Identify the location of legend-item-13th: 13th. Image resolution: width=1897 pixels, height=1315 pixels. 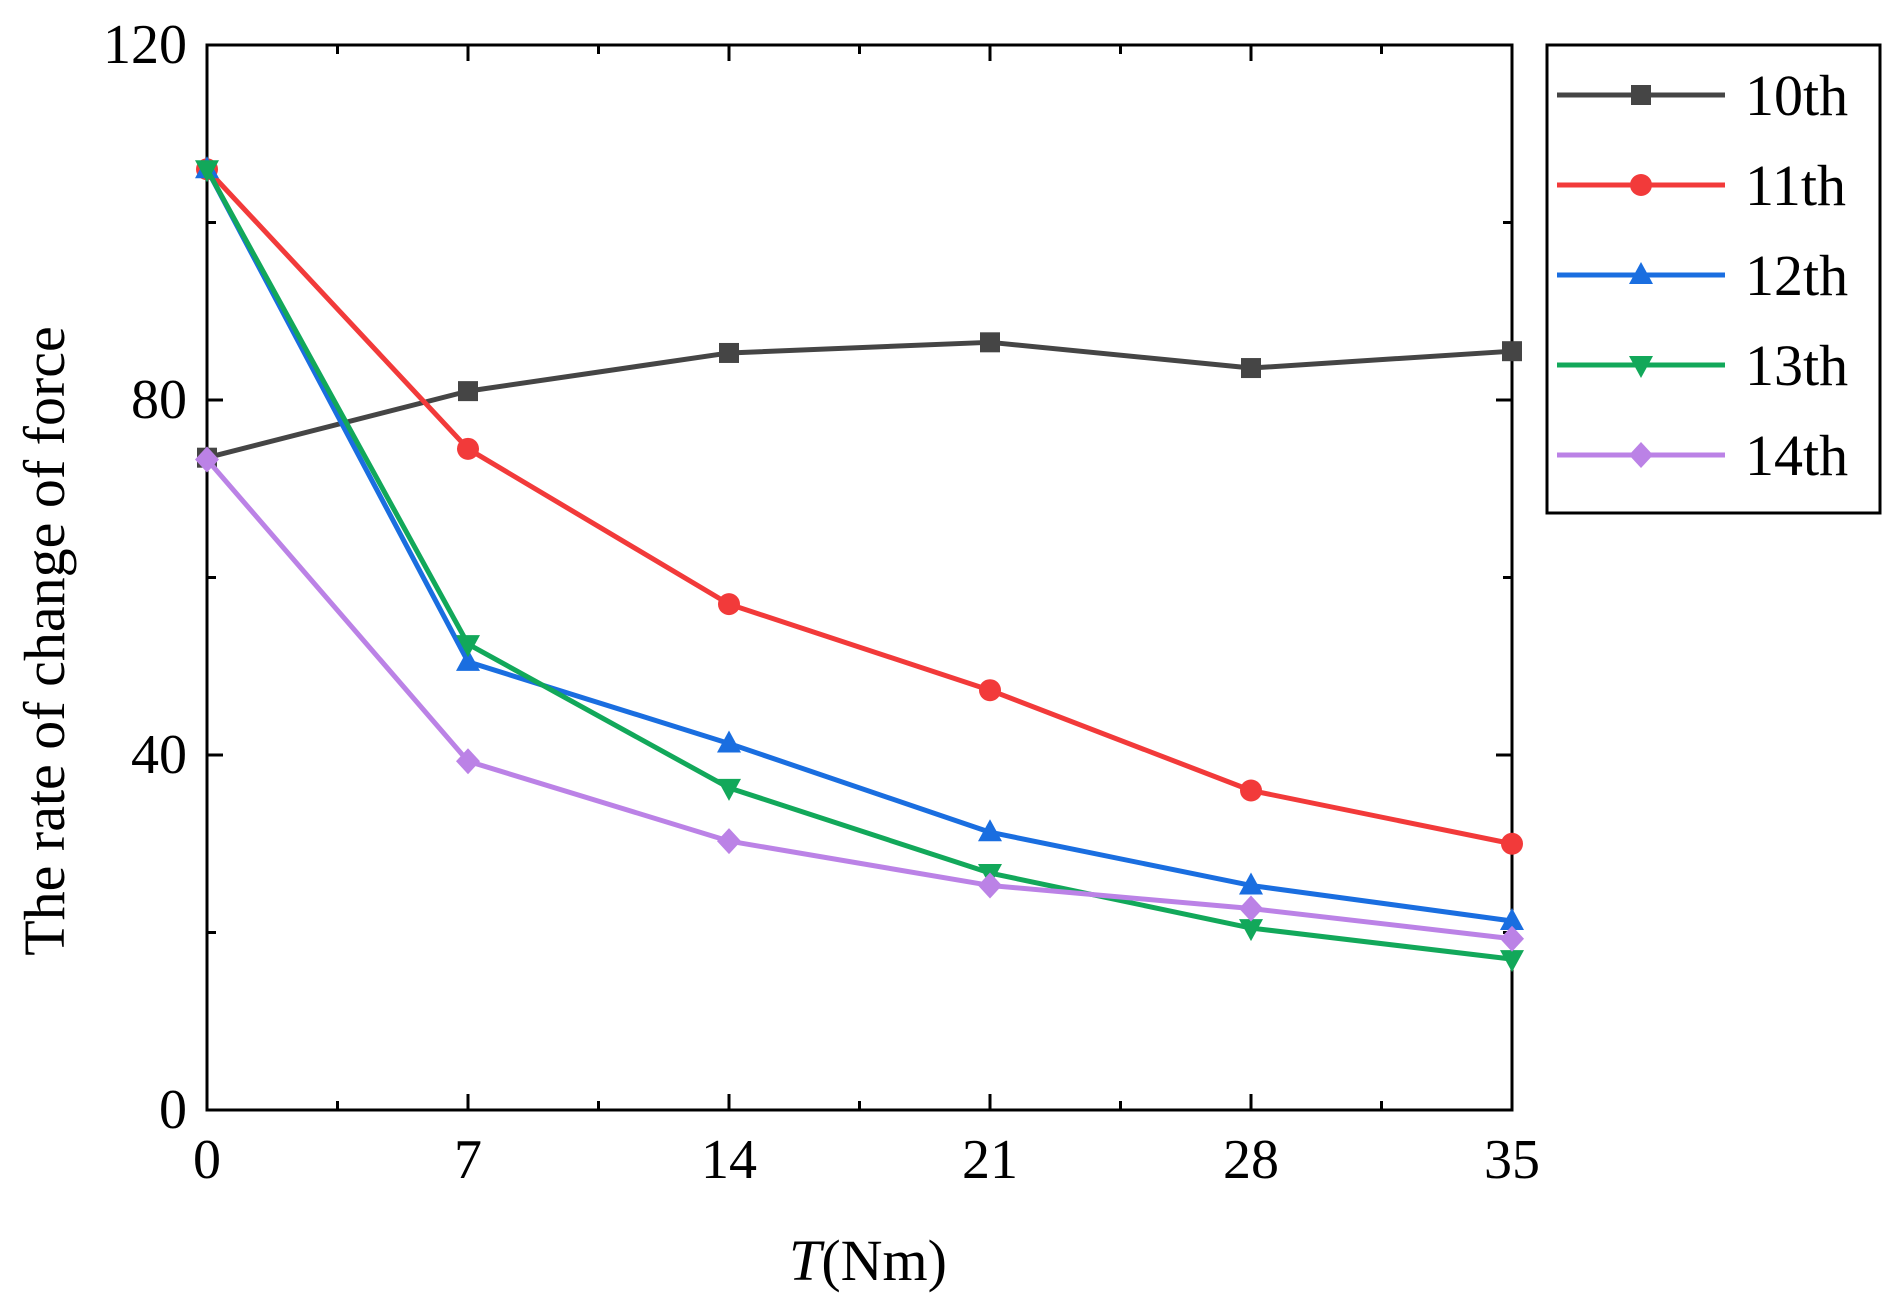
(1702, 365).